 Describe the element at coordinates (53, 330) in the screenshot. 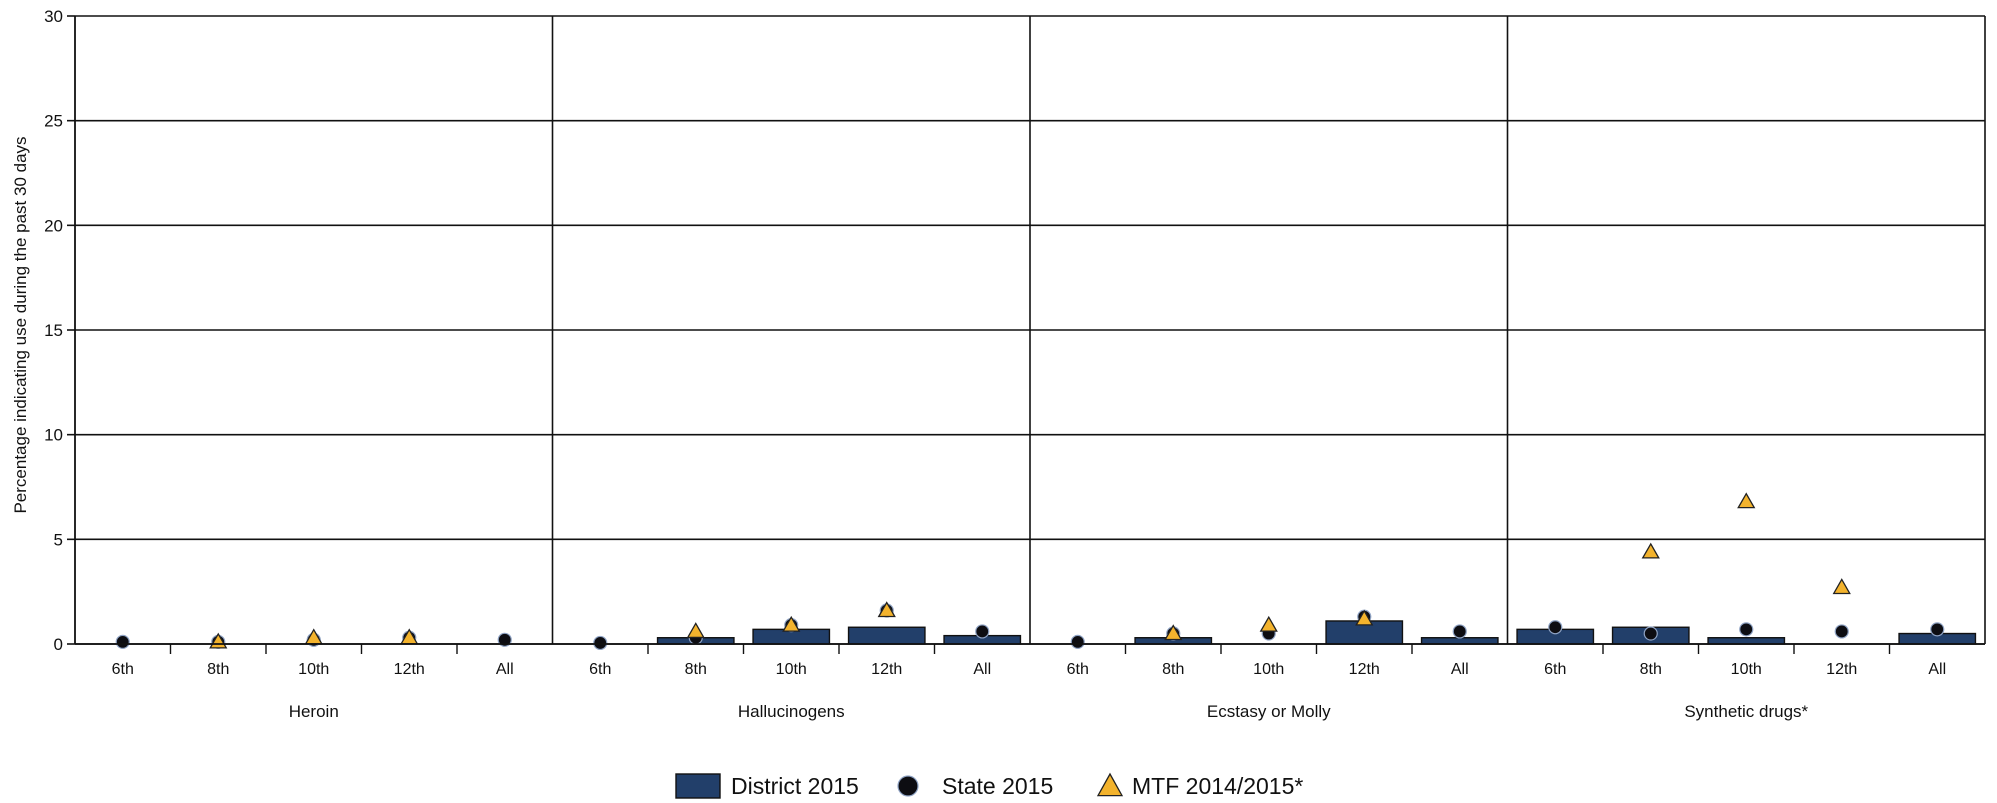

I see `y-tick-label: 15` at that location.